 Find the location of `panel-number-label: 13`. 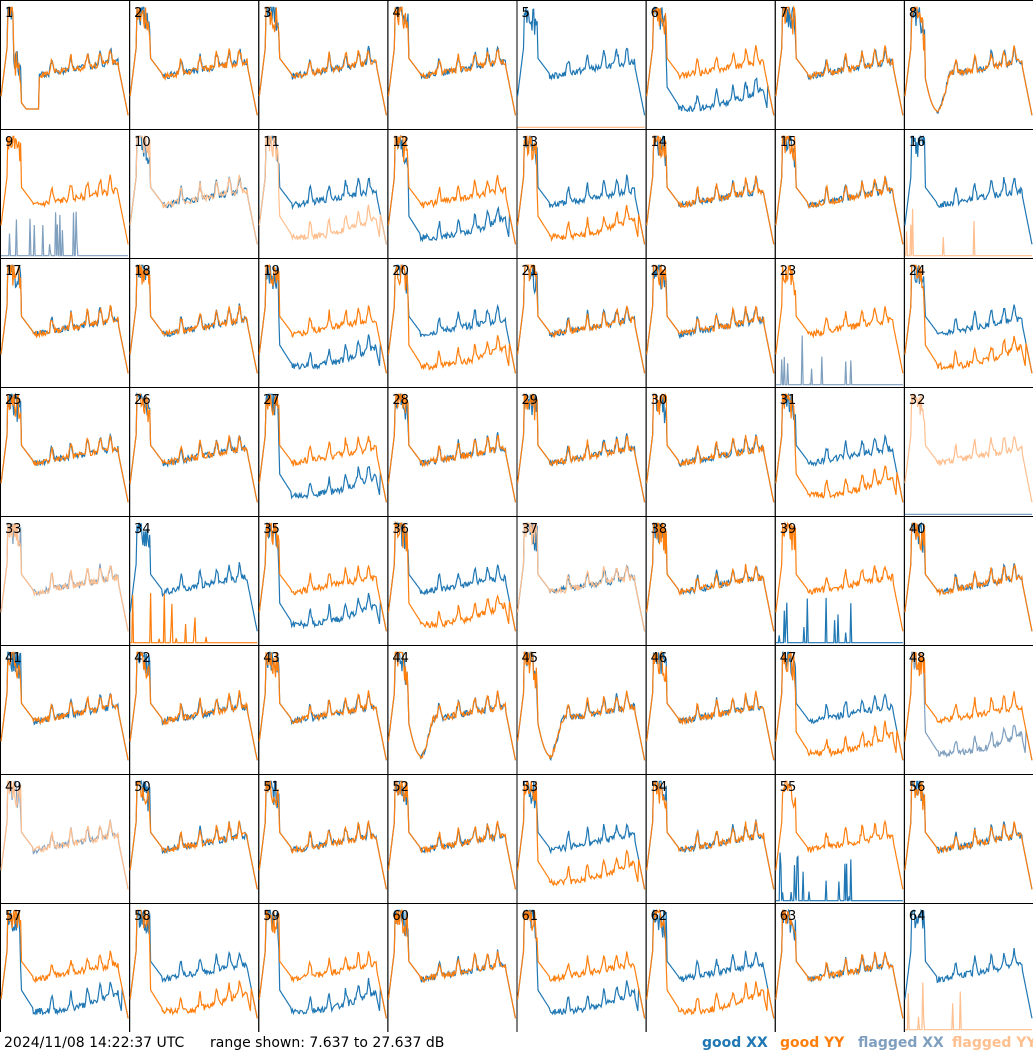

panel-number-label: 13 is located at coordinates (530, 142).